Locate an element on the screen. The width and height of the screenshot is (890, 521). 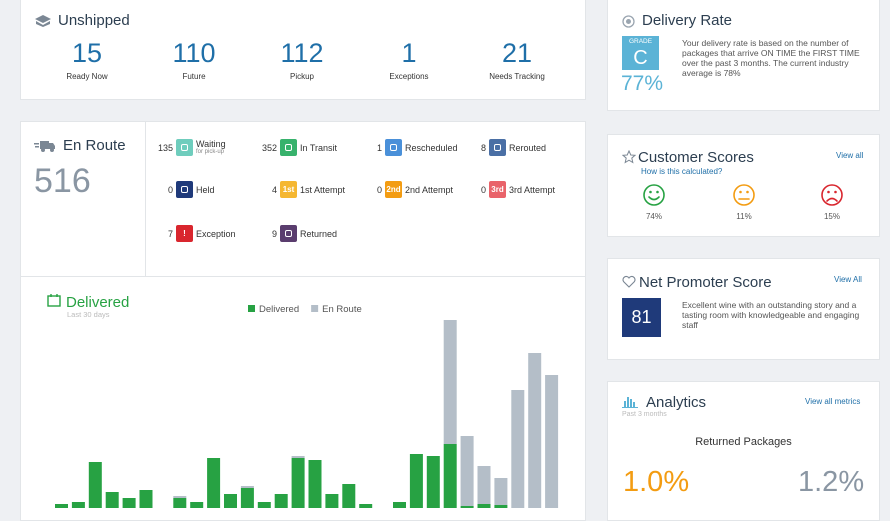
stat-label: Needs Tracking is located at coordinates (517, 76).